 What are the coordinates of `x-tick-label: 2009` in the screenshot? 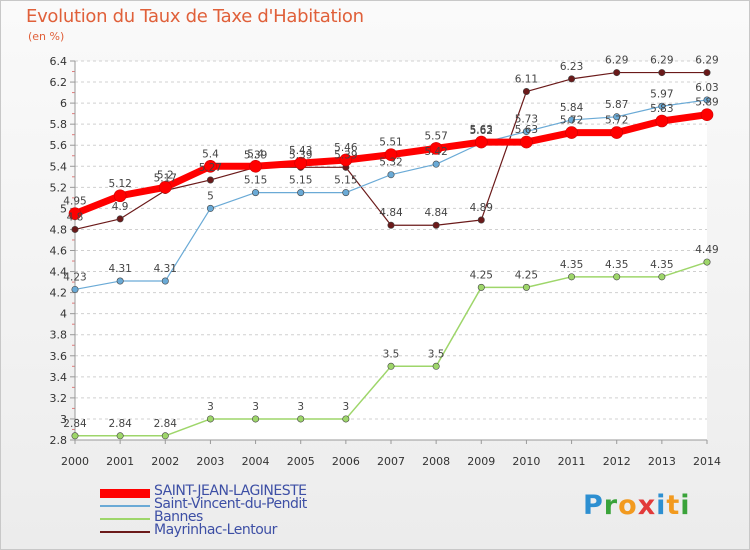 It's located at (481, 461).